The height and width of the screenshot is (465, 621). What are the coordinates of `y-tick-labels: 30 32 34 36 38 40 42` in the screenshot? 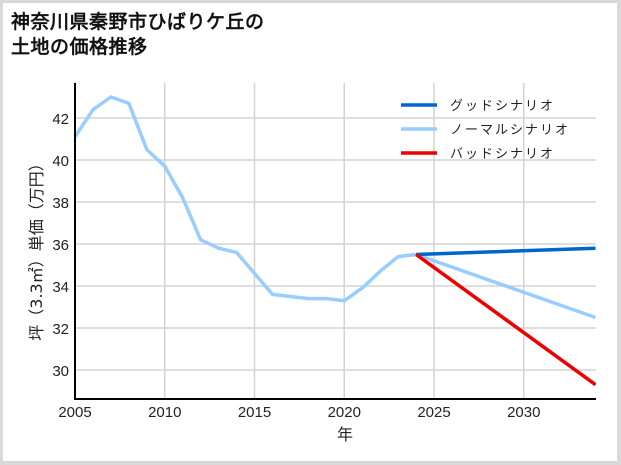 It's located at (60, 245).